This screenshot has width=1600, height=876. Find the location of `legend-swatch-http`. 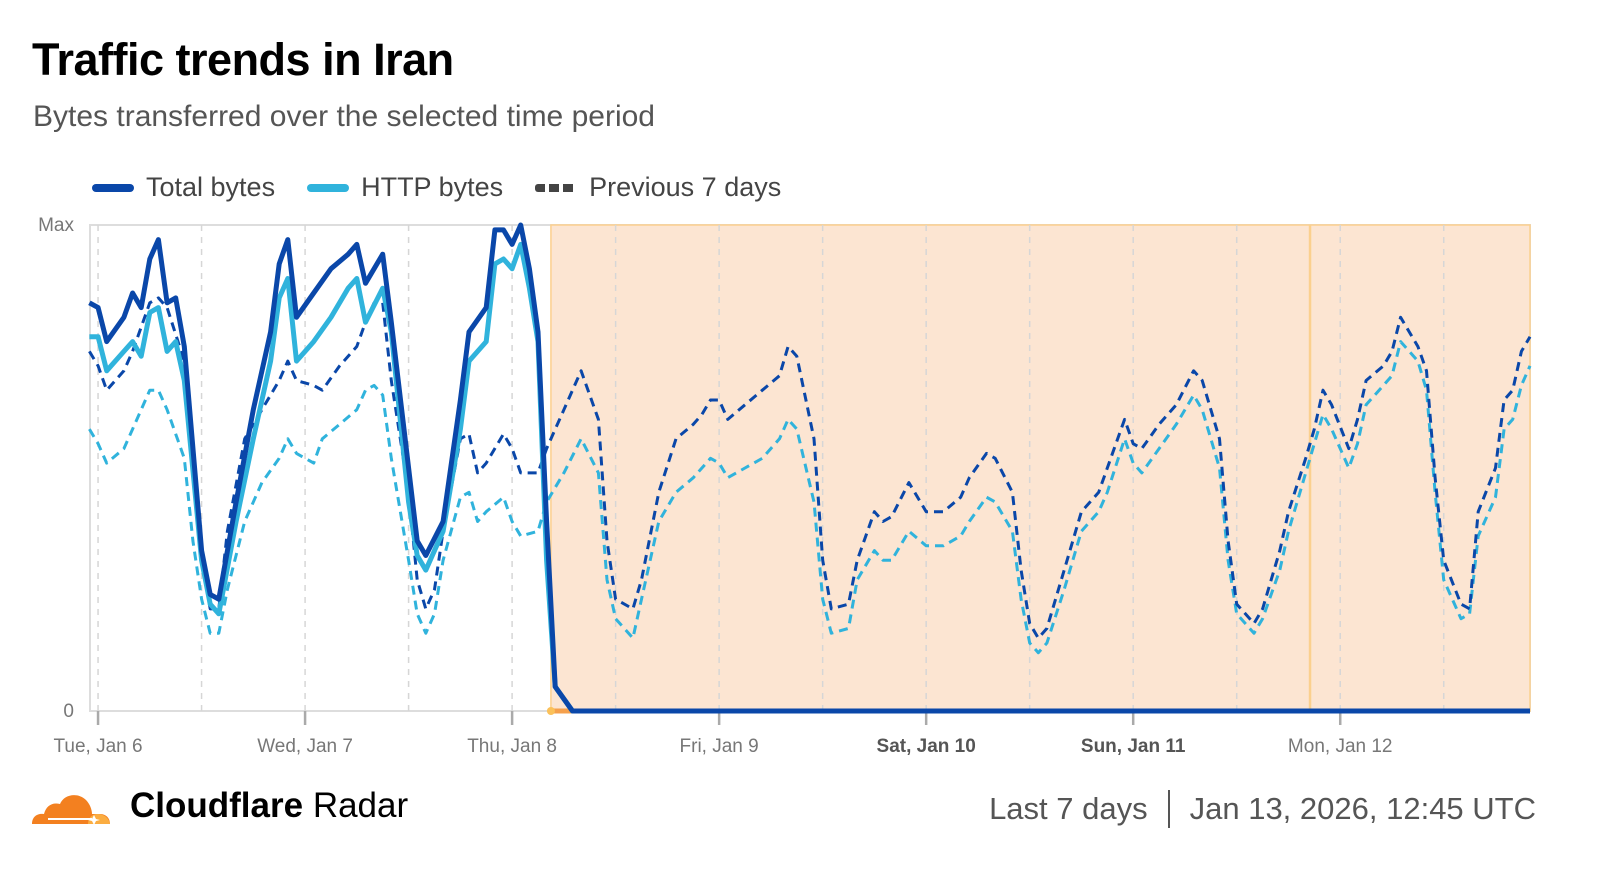

legend-swatch-http is located at coordinates (328, 187).